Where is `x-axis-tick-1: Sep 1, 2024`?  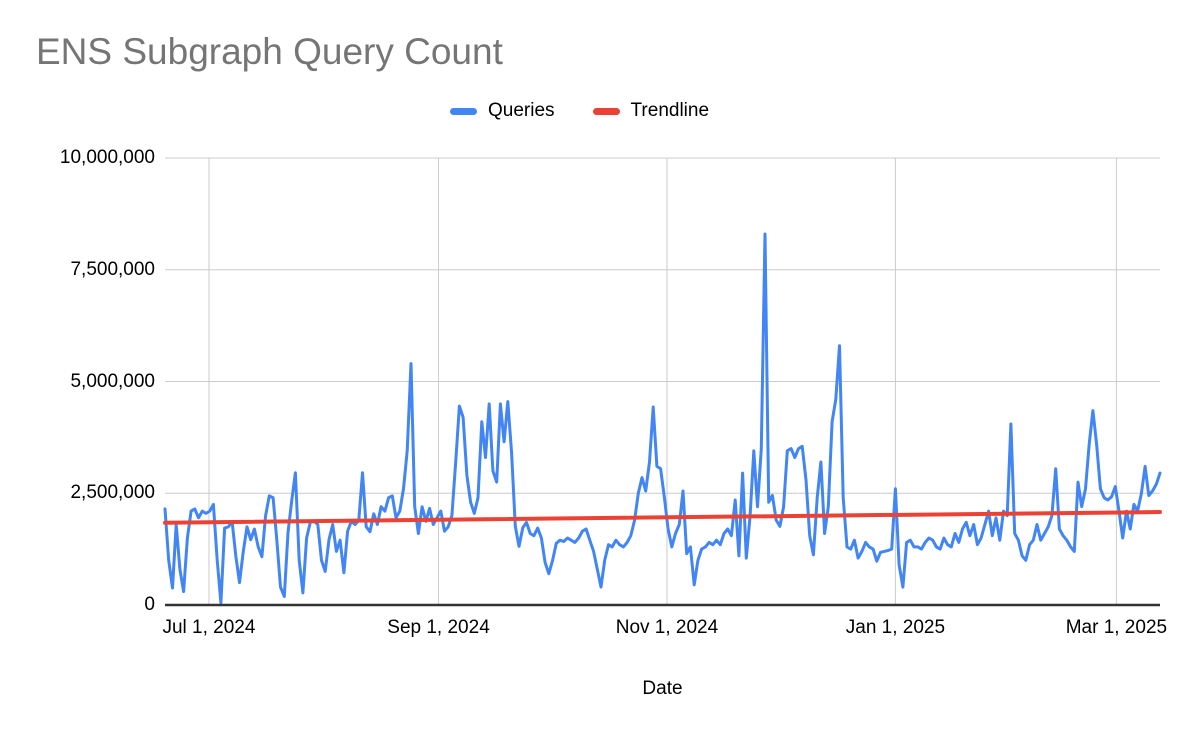
x-axis-tick-1: Sep 1, 2024 is located at coordinates (438, 627).